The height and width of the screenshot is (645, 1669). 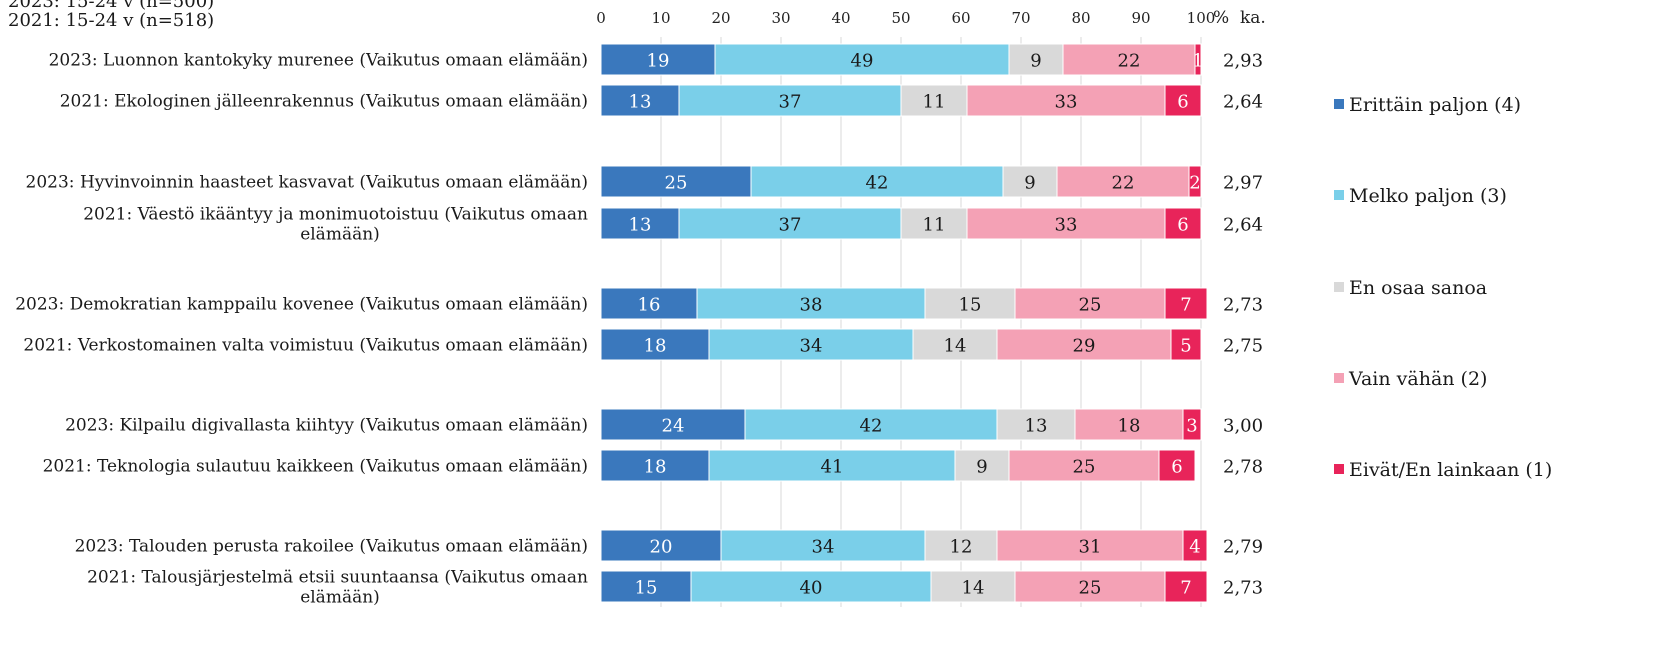 I want to click on data-label: 31, so click(x=1090, y=547).